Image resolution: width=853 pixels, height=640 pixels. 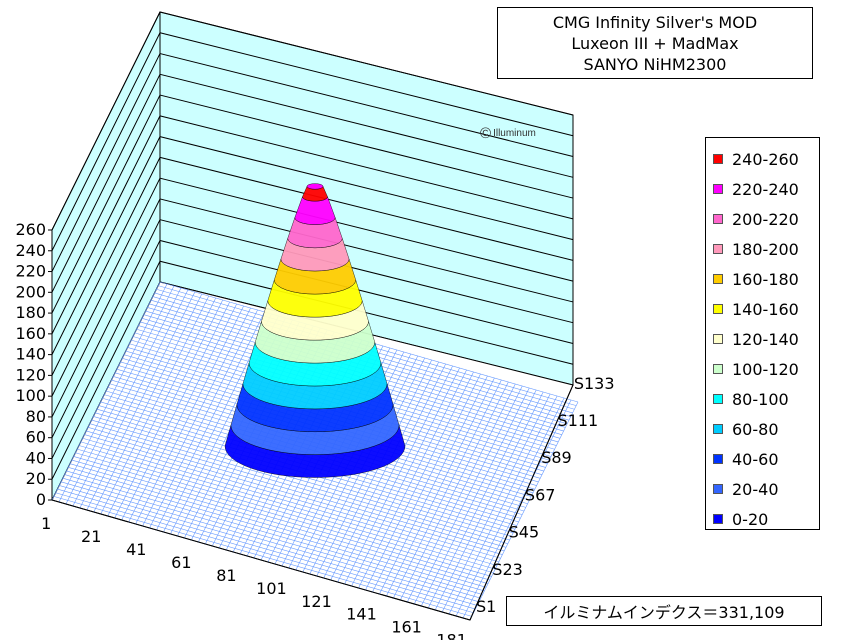 What do you see at coordinates (765, 219) in the screenshot?
I see `legend-label: 200-220` at bounding box center [765, 219].